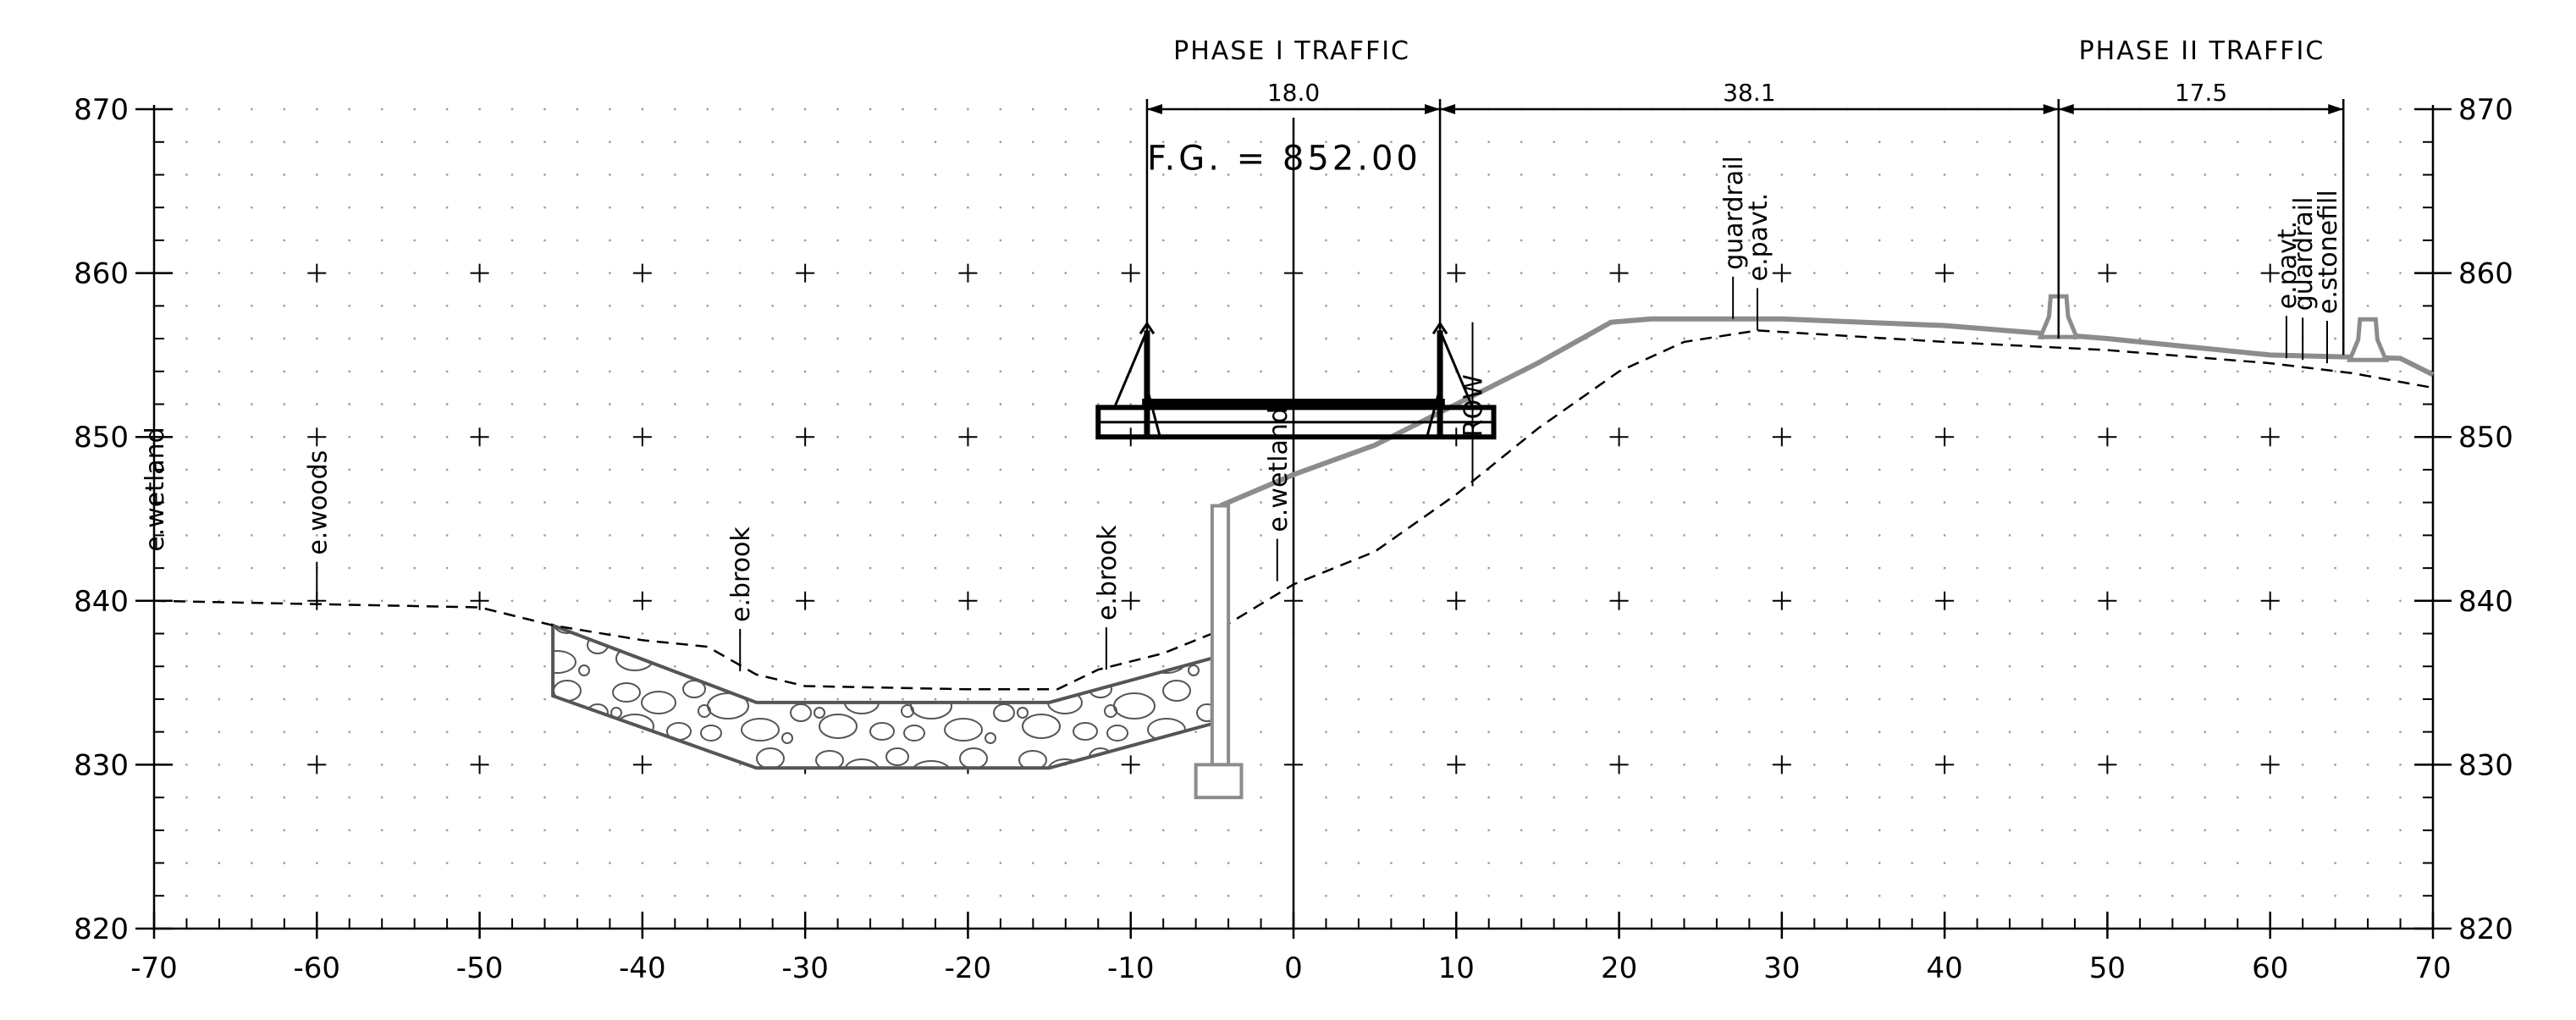 This screenshot has height=1020, width=2576. I want to click on x-tick-label: -50, so click(480, 968).